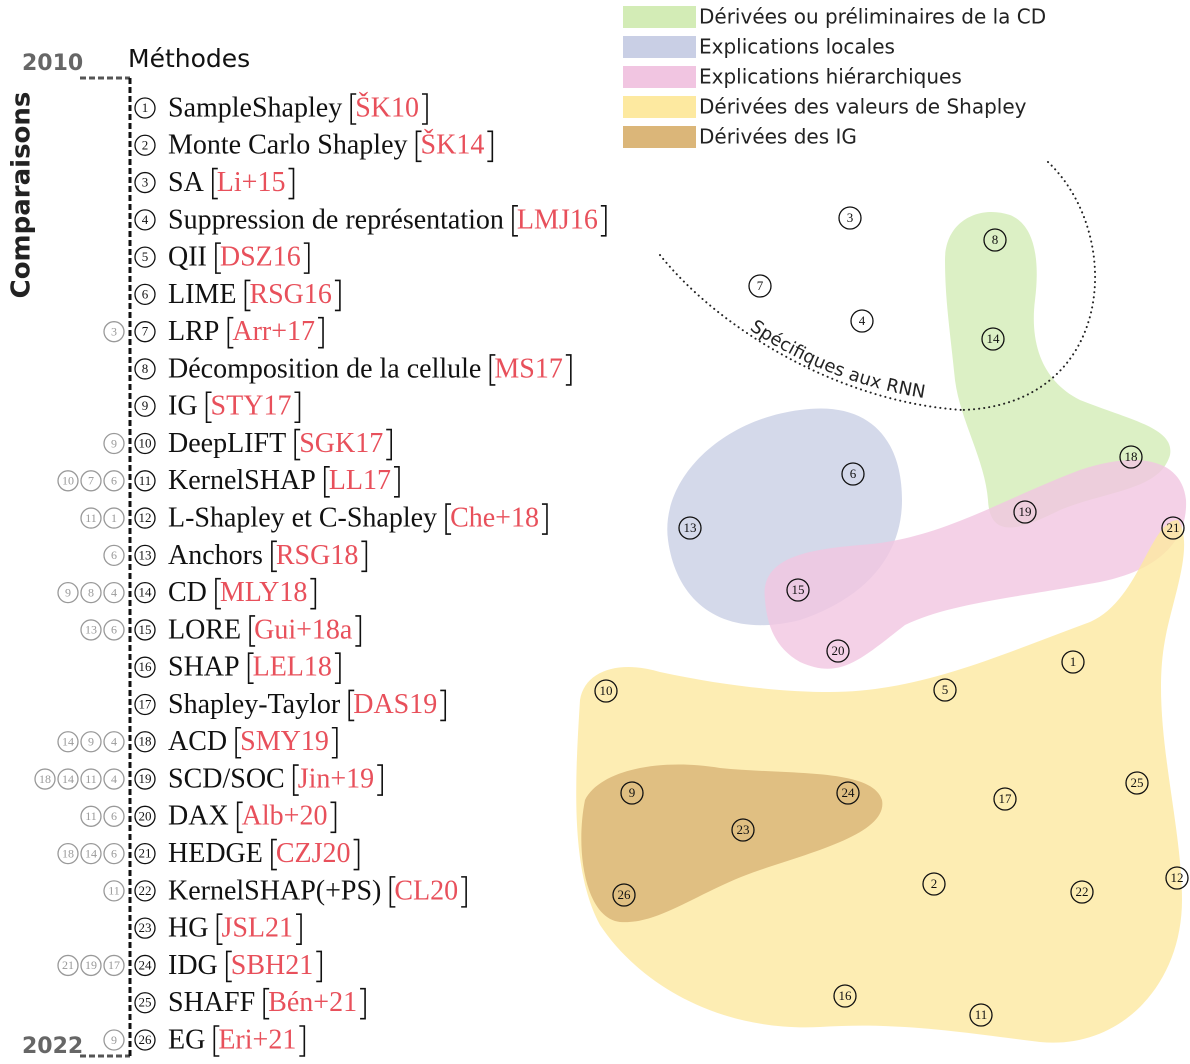 This screenshot has height=1064, width=1190. Describe the element at coordinates (934, 883) in the screenshot. I see `node-number: 2` at that location.